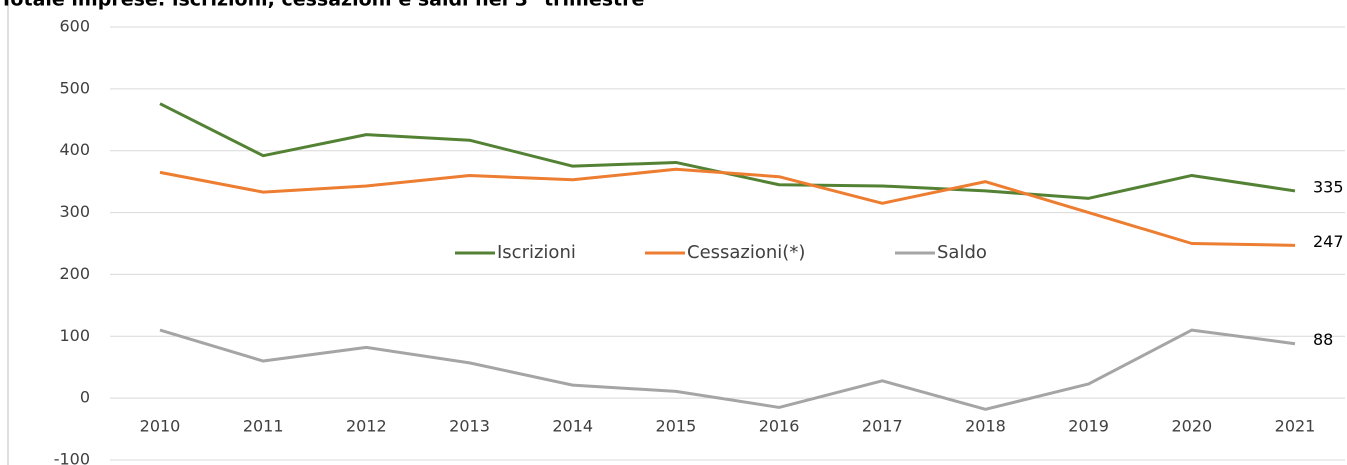  What do you see at coordinates (469, 426) in the screenshot?
I see `x-tick-label: 2013` at bounding box center [469, 426].